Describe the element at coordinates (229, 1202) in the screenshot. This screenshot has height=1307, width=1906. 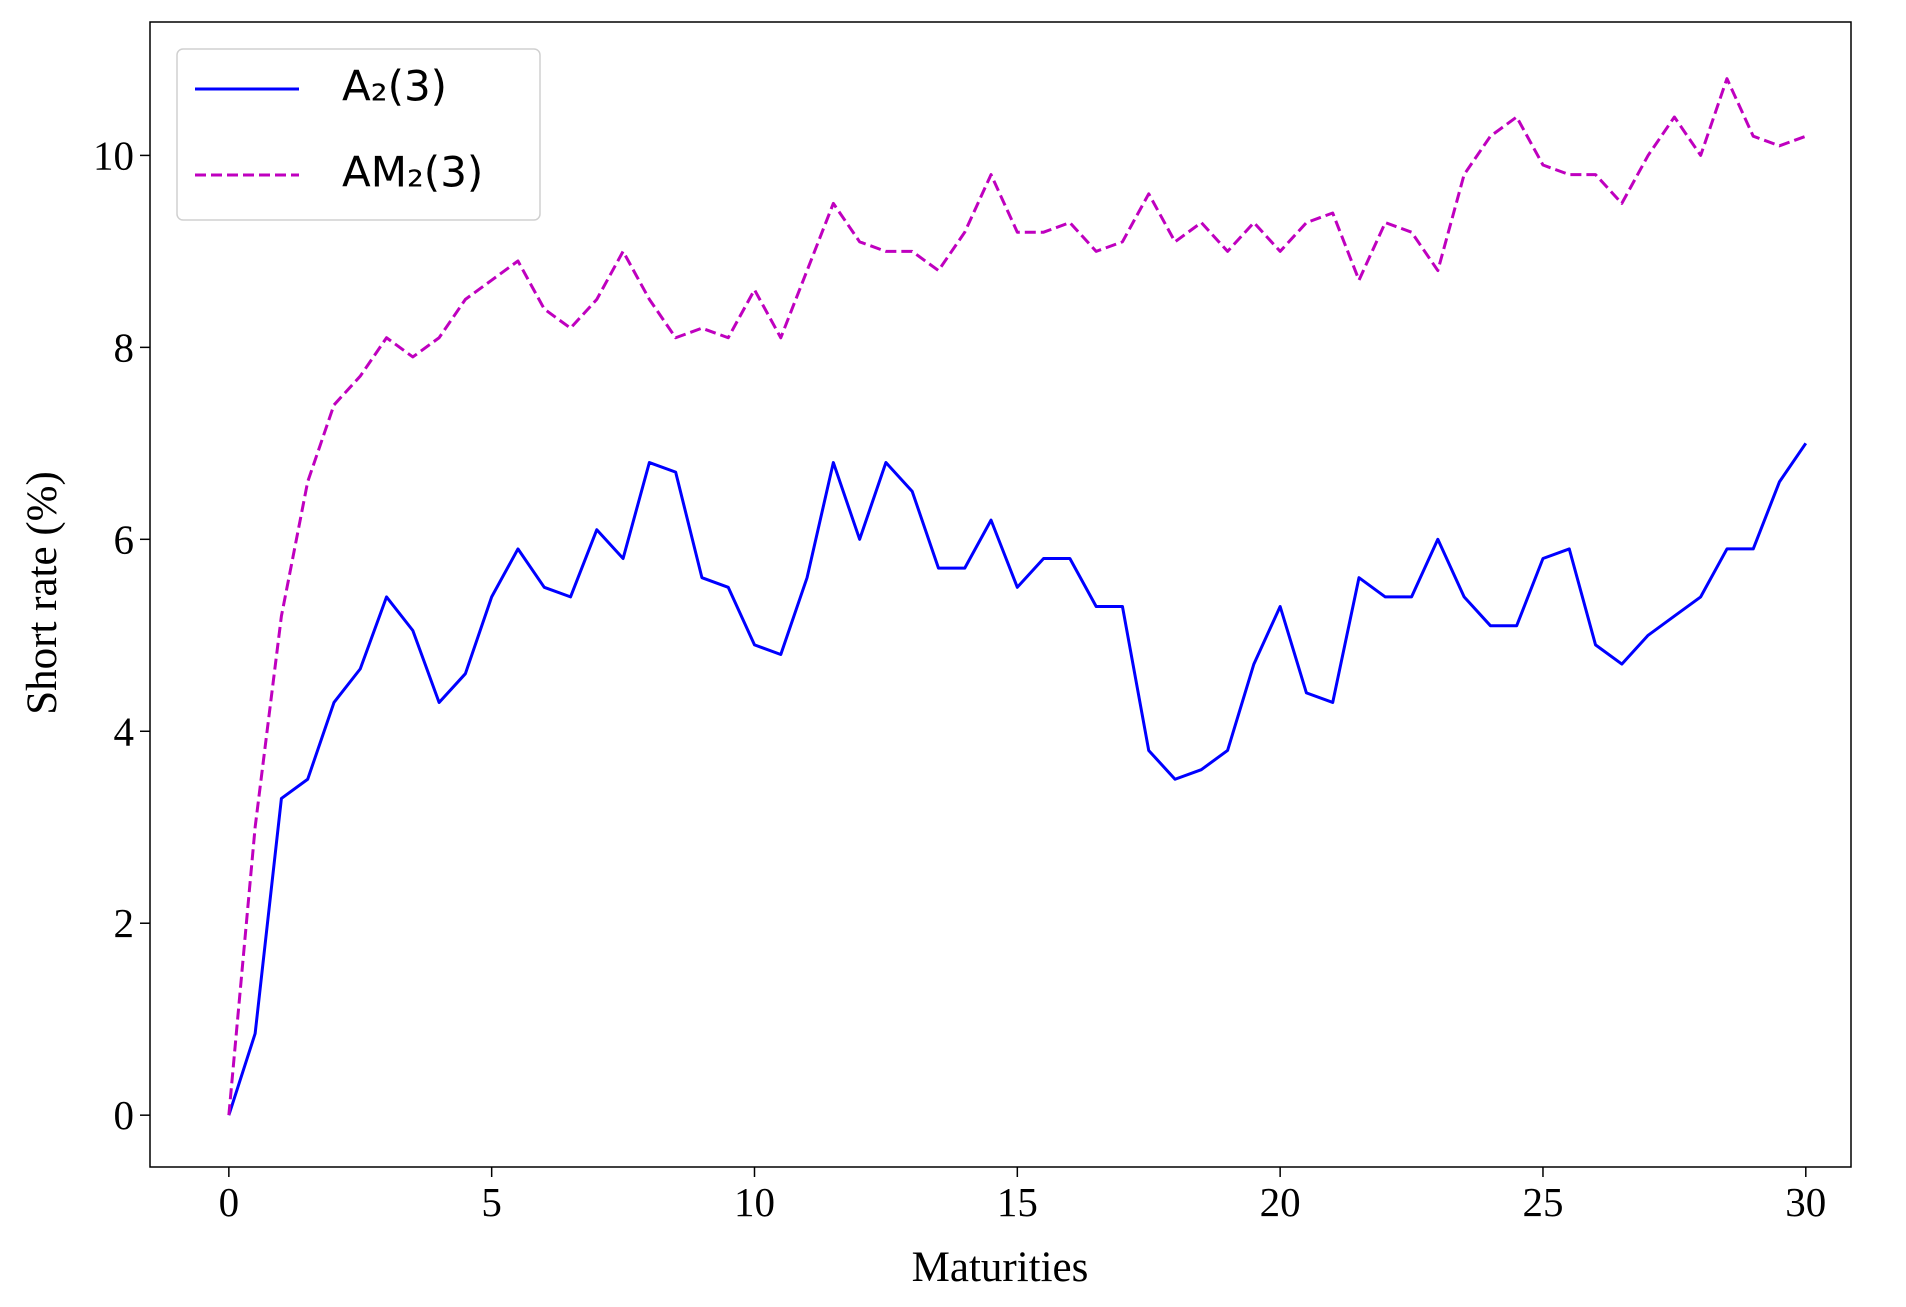
I see `x-tick-label: 0` at that location.